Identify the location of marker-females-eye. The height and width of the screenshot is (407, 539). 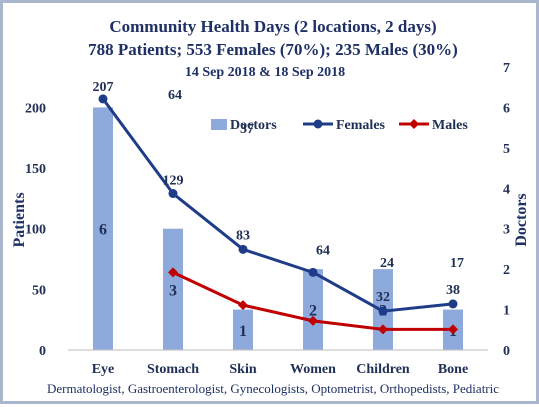
(103, 99).